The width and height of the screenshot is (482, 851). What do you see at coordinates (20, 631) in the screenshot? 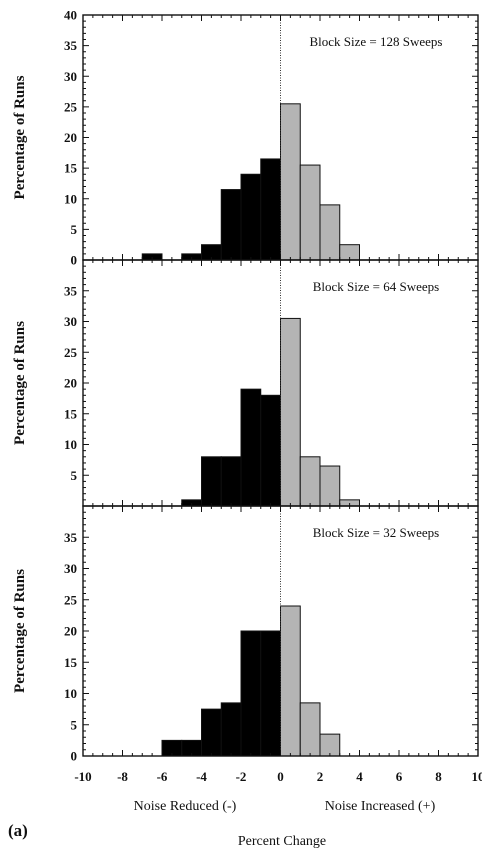
I see `y-axis-title-block-32: Percentage of Runs` at bounding box center [20, 631].